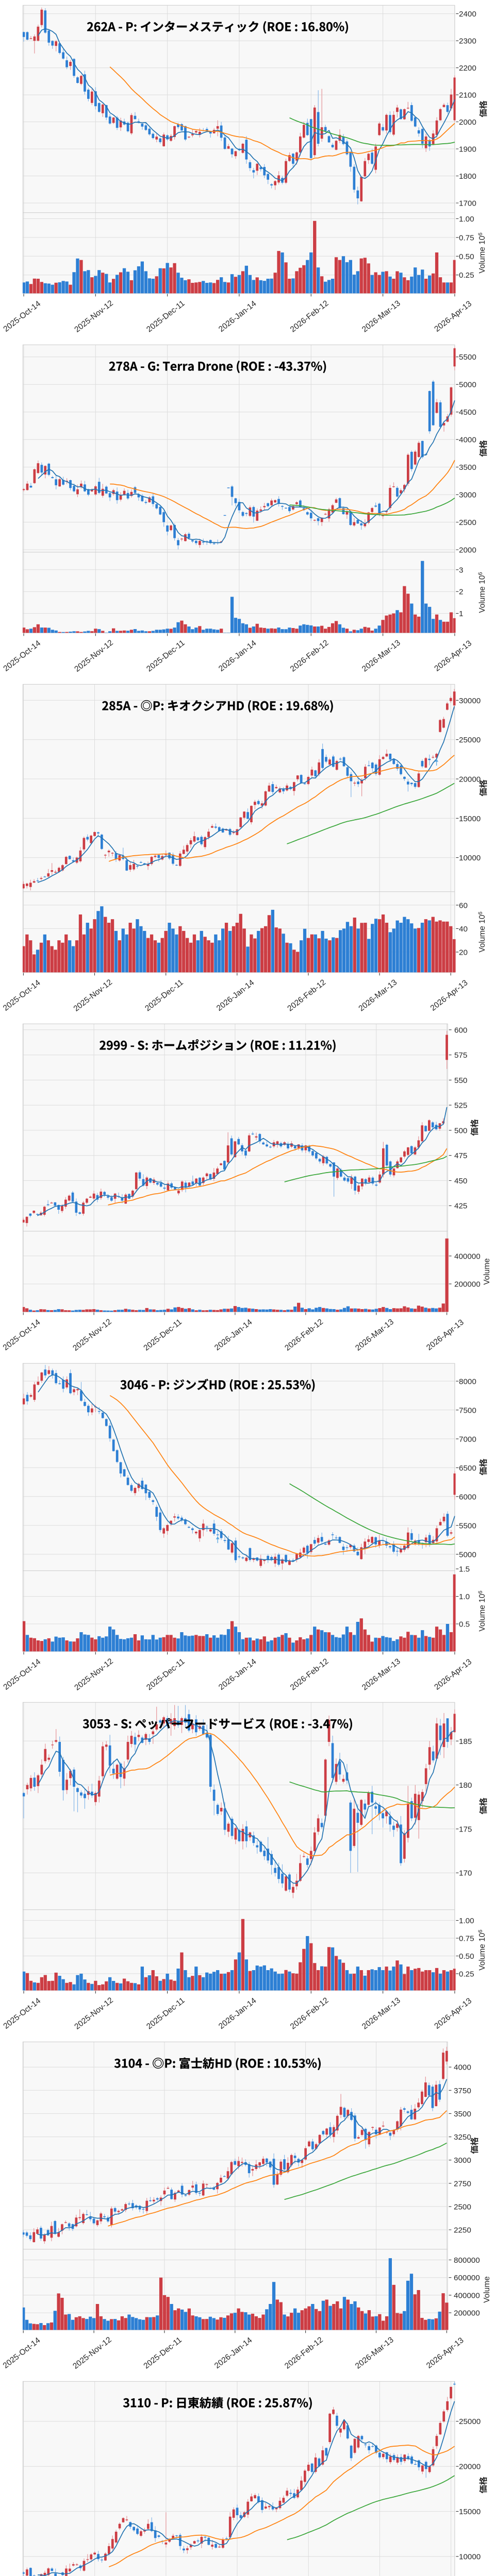 Image resolution: width=495 pixels, height=2576 pixels. What do you see at coordinates (467, 2260) in the screenshot?
I see `svg-text: 800000` at bounding box center [467, 2260].